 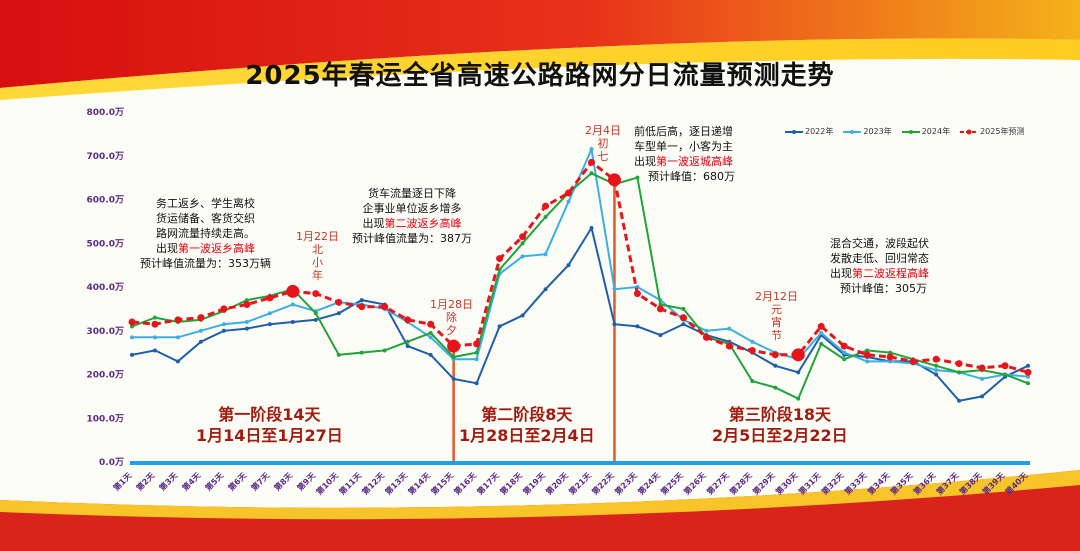 What do you see at coordinates (205, 203) in the screenshot?
I see `annotation-line: 务工返乡、学生离校` at bounding box center [205, 203].